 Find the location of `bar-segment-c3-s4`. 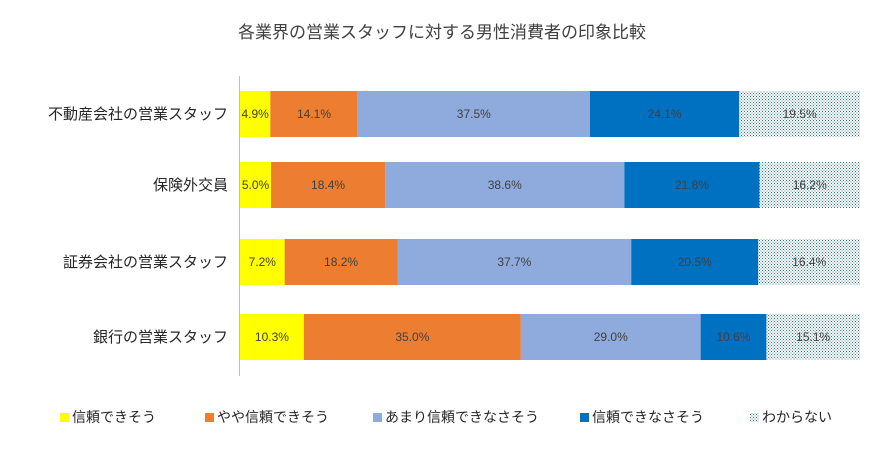

bar-segment-c3-s4 is located at coordinates (813, 337).